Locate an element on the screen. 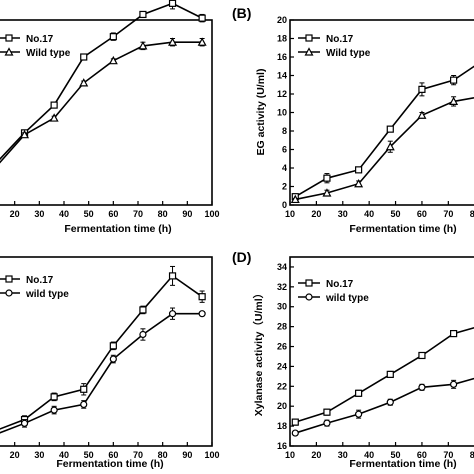 The image size is (474, 474). y-tick-label: 16 is located at coordinates (282, 57).